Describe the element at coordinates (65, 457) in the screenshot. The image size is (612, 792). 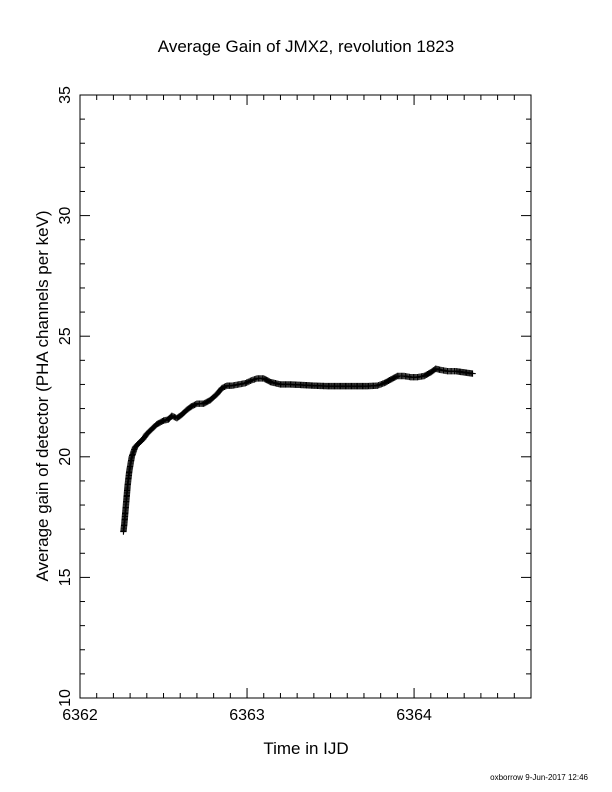
I see `y-tick-label: 20` at that location.